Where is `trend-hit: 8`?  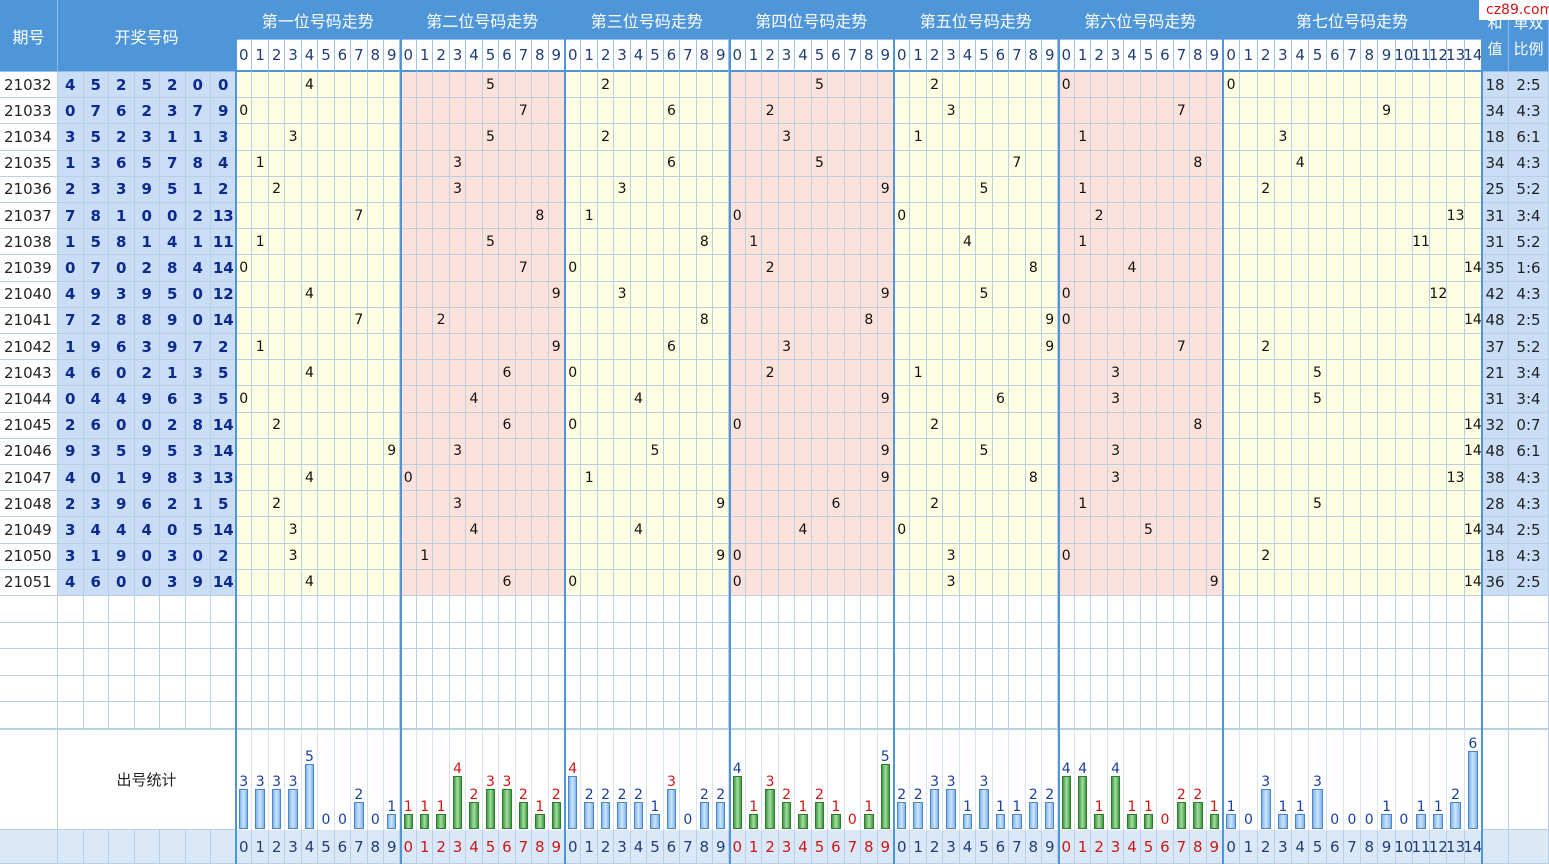
trend-hit: 8 is located at coordinates (540, 216).